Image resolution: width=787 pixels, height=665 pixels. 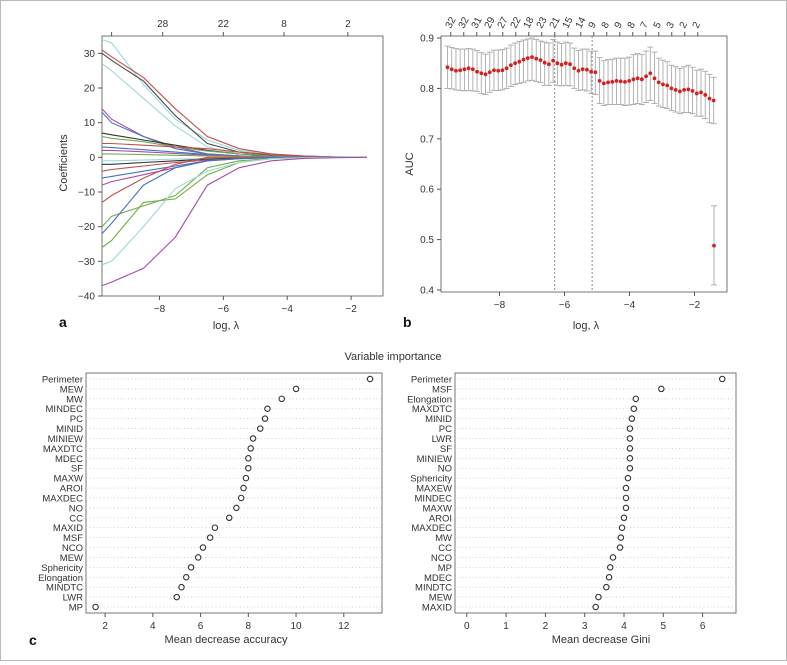 I want to click on panel-c-gini-variable-label: MINID, so click(x=438, y=419).